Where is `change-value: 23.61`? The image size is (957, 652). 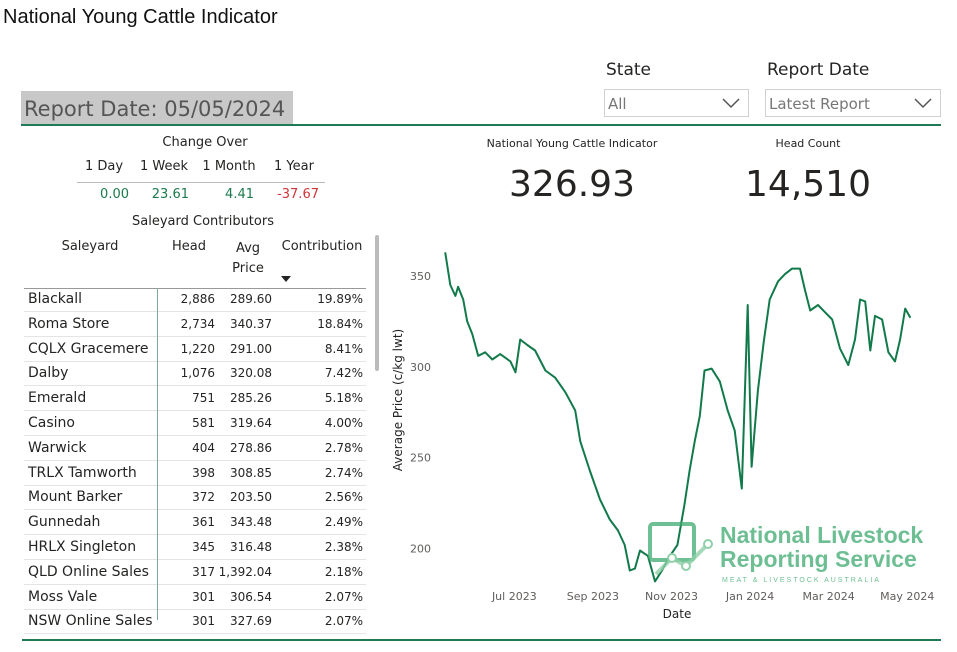 change-value: 23.61 is located at coordinates (170, 194).